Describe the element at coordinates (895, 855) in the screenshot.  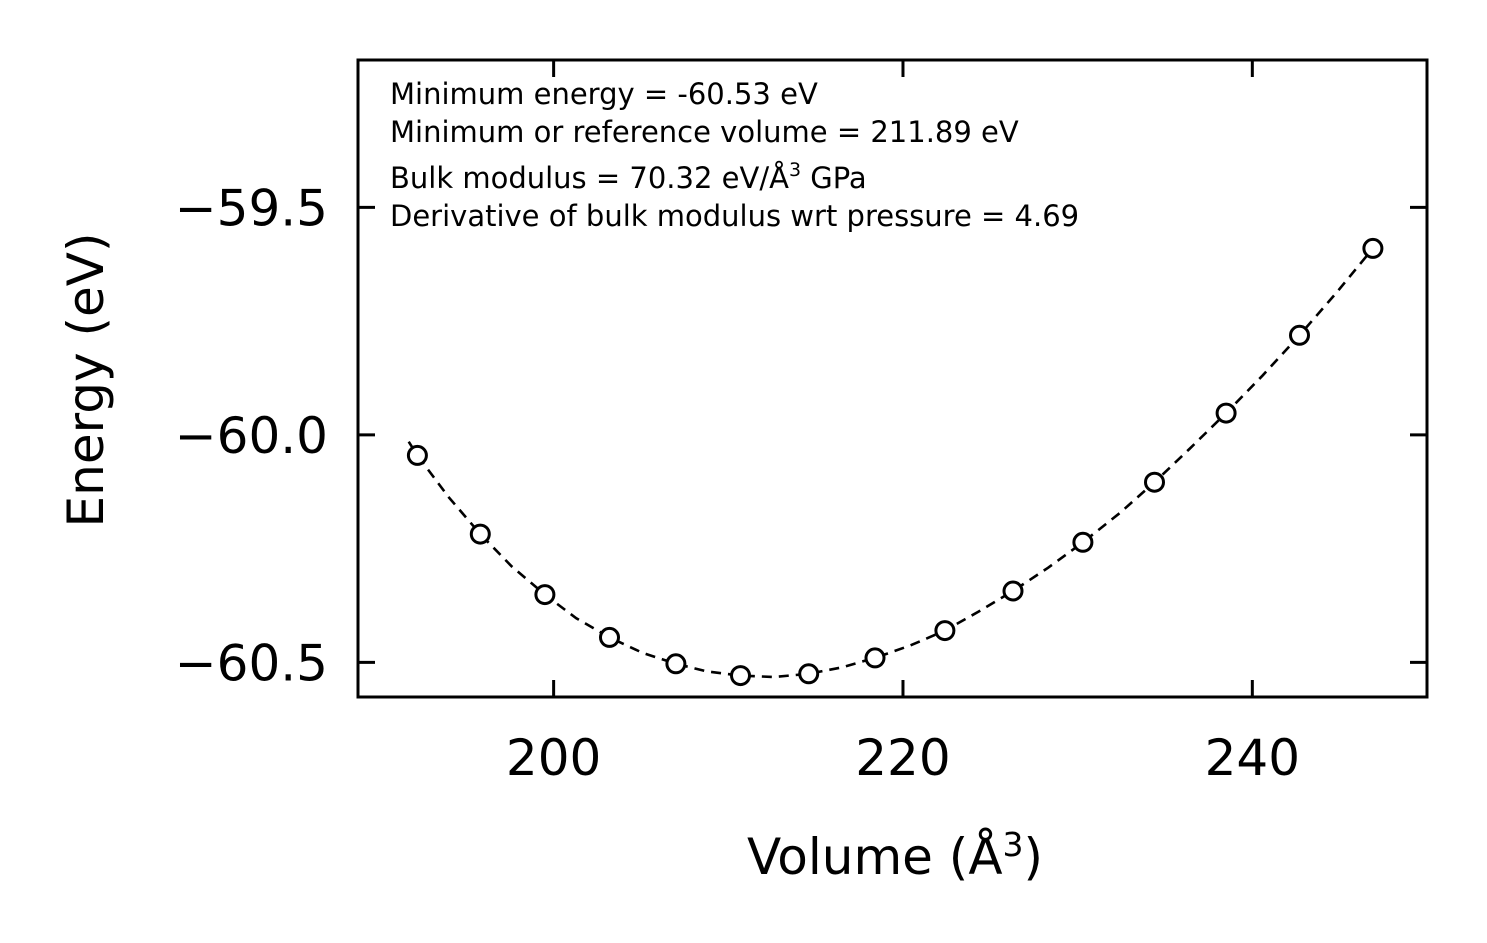
I see `x-axis-title: Volume (Å3)` at that location.